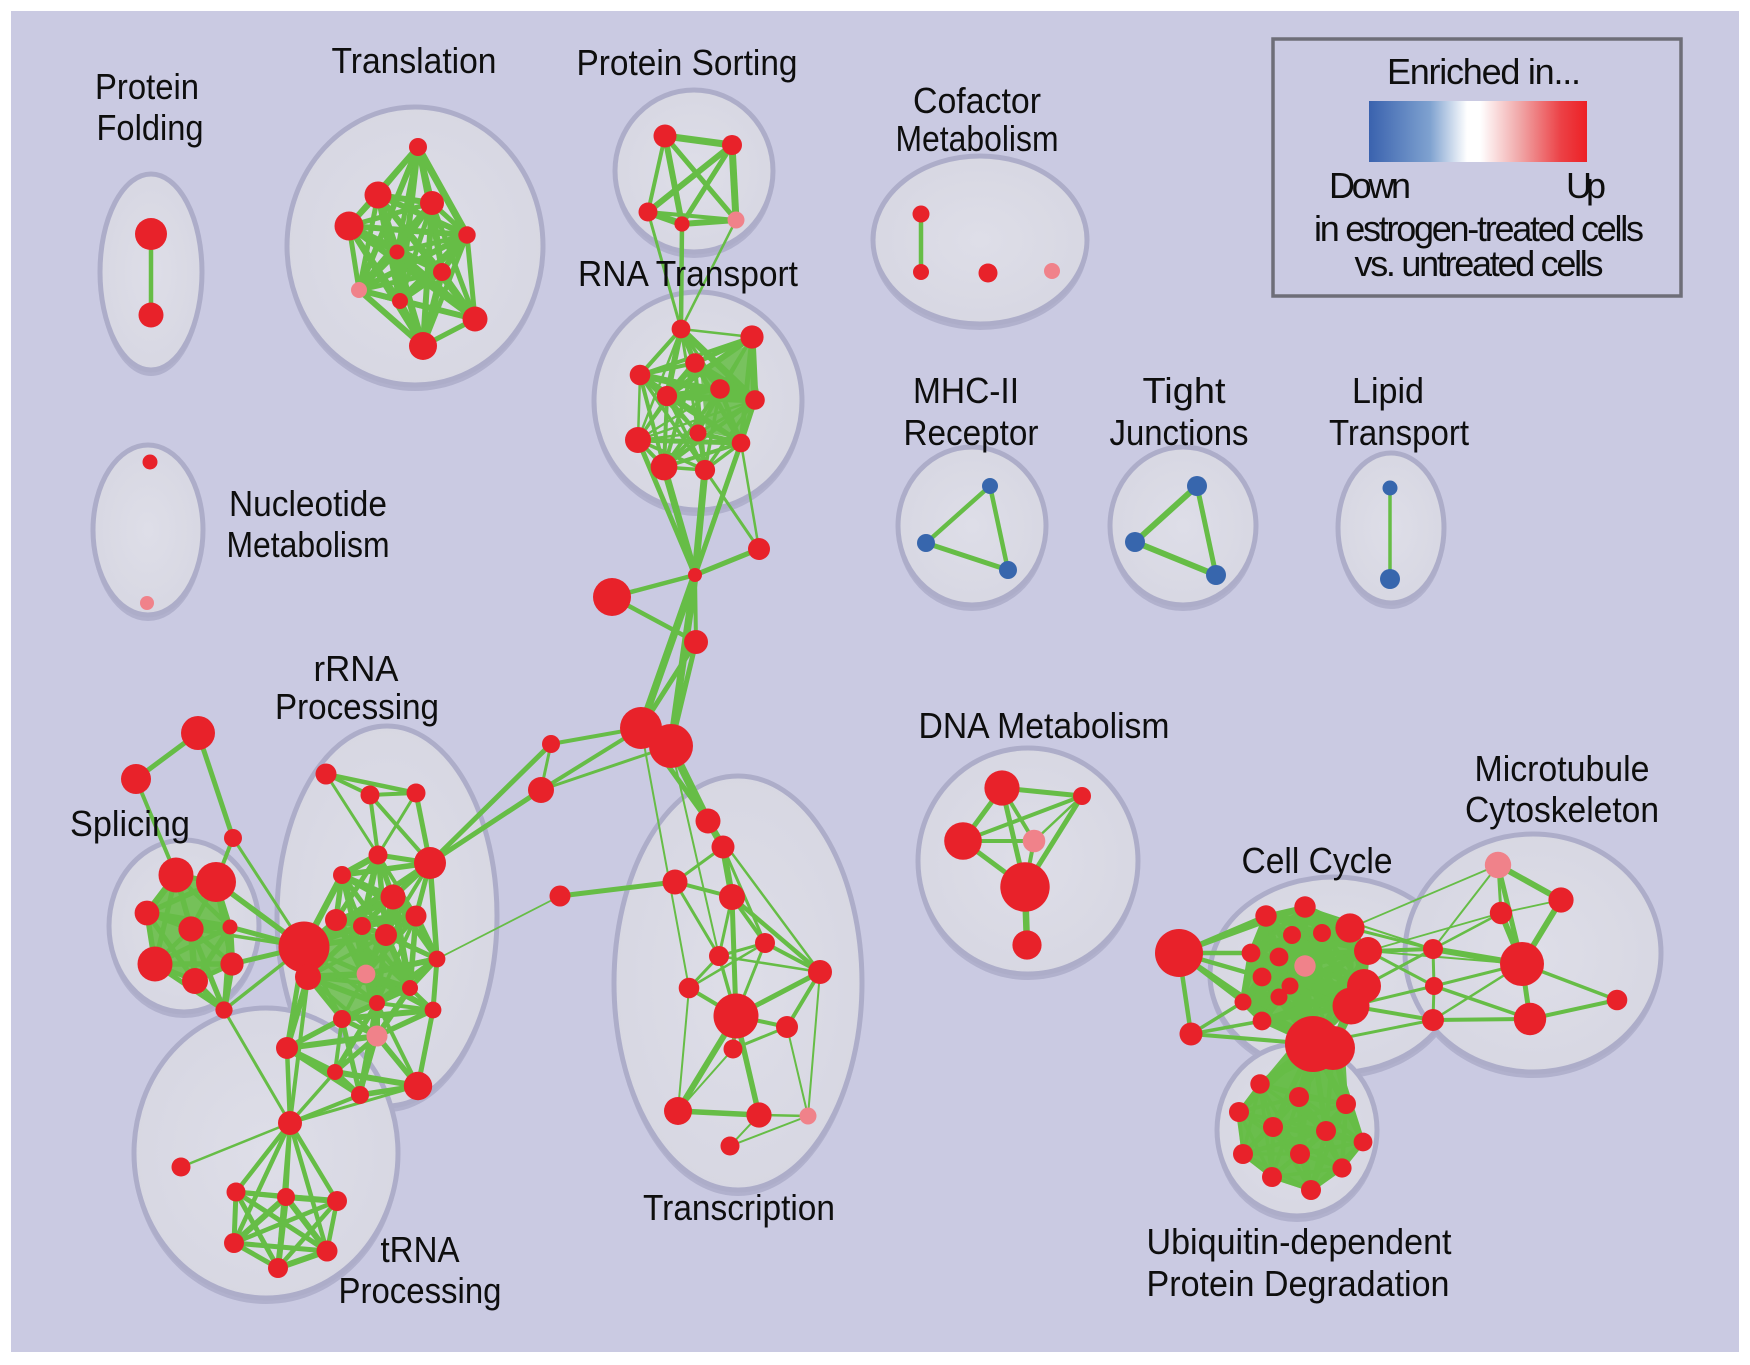 The height and width of the screenshot is (1365, 1750). I want to click on svg-text: Receptor, so click(971, 432).